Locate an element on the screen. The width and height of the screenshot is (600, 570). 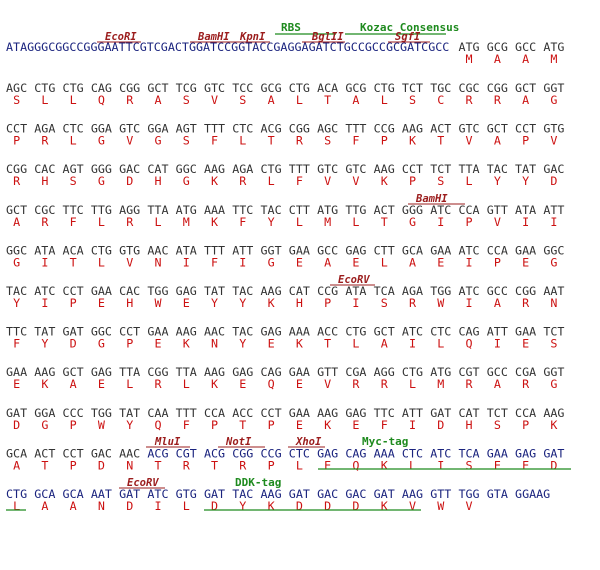
amino-acid: I is located at coordinates (412, 425).